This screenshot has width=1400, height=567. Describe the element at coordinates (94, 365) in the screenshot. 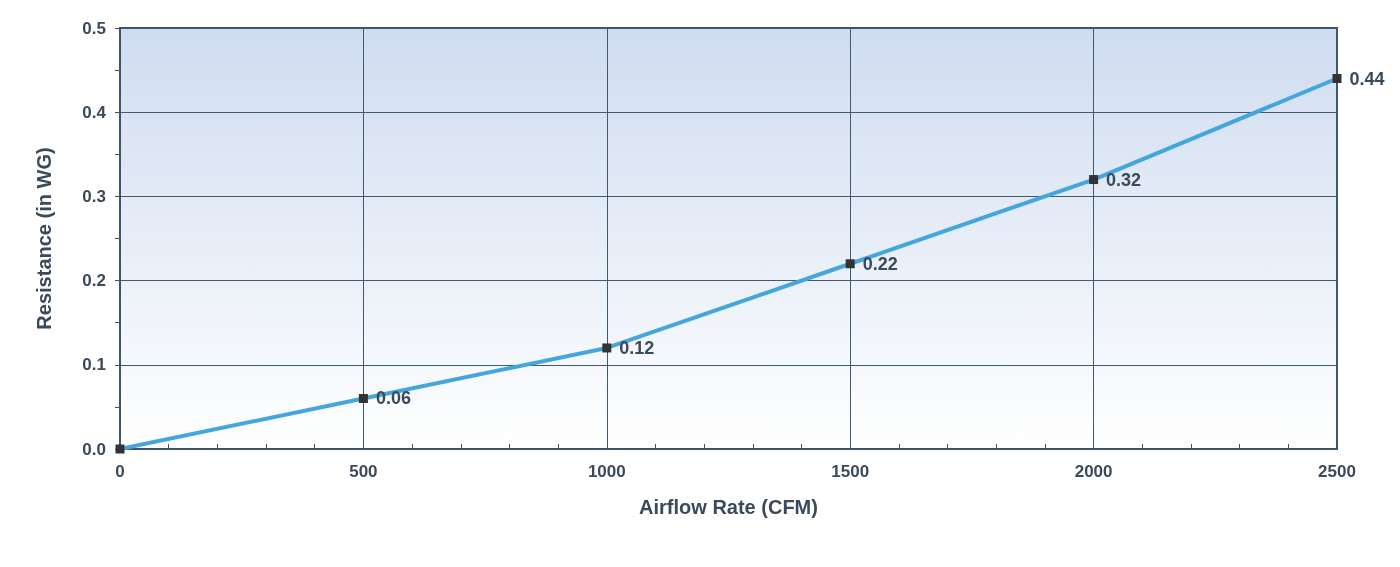

I see `y-tick-label: 0.1` at that location.